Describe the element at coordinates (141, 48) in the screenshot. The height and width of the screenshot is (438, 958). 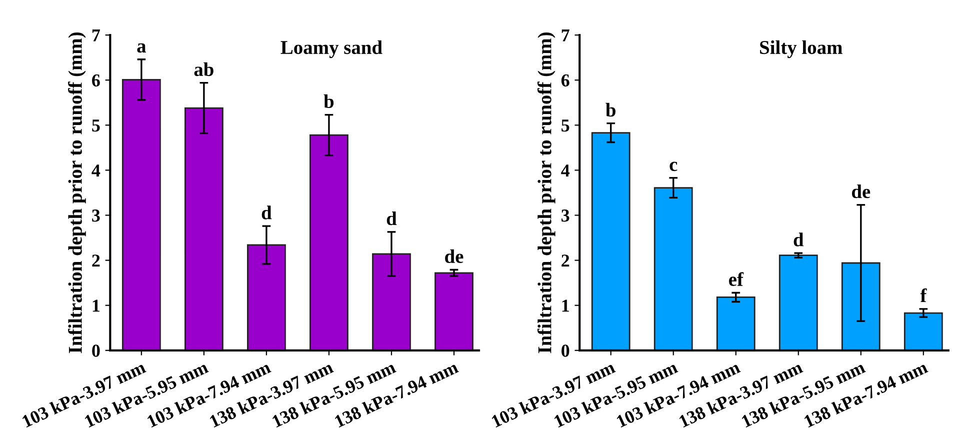
I see `annotation: a` at that location.